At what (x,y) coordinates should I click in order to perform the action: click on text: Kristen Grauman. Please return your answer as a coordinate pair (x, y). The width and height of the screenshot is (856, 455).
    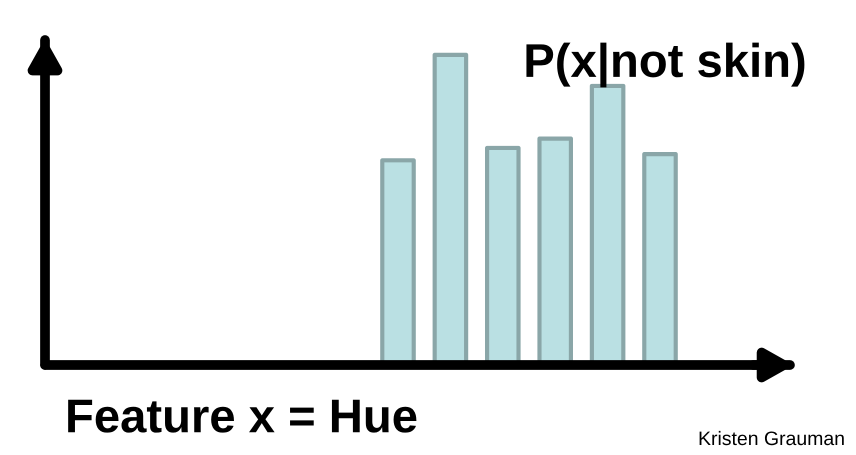
    Looking at the image, I should click on (772, 438).